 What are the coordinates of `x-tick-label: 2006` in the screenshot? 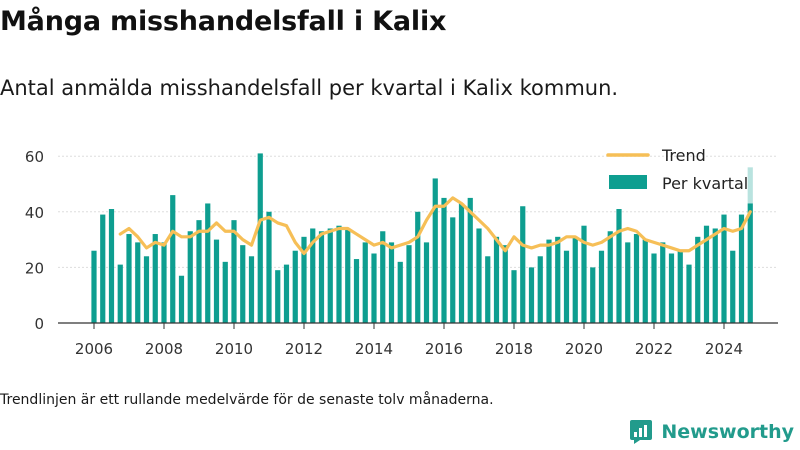 It's located at (94, 349).